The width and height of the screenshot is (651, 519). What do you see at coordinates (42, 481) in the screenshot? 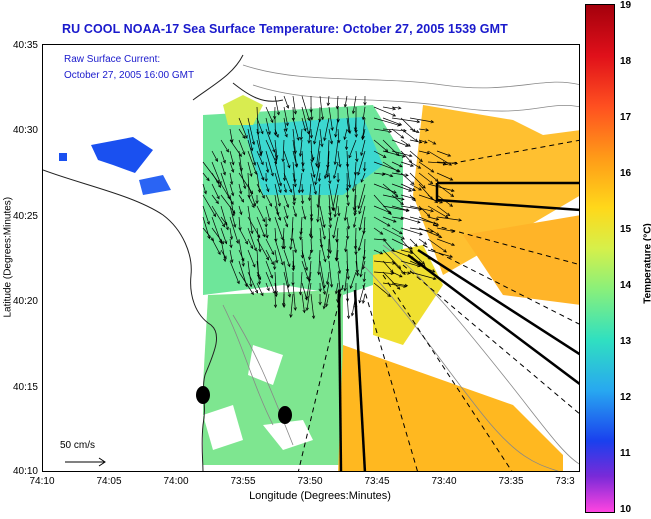
I see `x-tick-label: 74:10` at bounding box center [42, 481].